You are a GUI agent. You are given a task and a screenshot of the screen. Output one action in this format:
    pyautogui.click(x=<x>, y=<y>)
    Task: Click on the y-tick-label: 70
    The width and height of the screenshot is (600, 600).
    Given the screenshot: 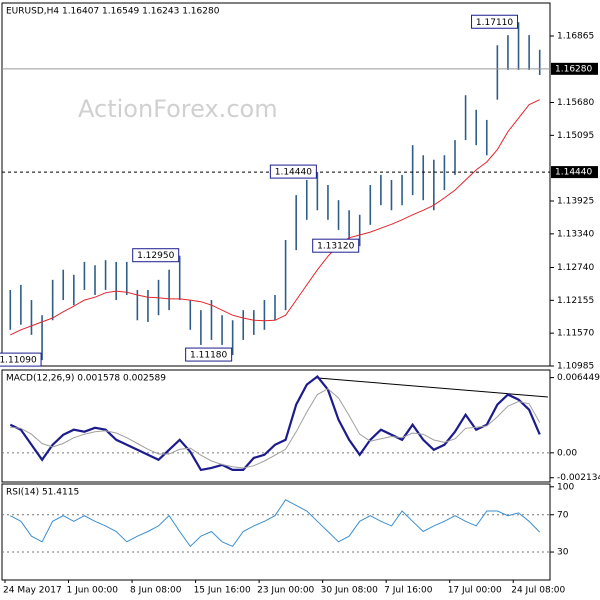 What is the action you would take?
    pyautogui.click(x=563, y=515)
    